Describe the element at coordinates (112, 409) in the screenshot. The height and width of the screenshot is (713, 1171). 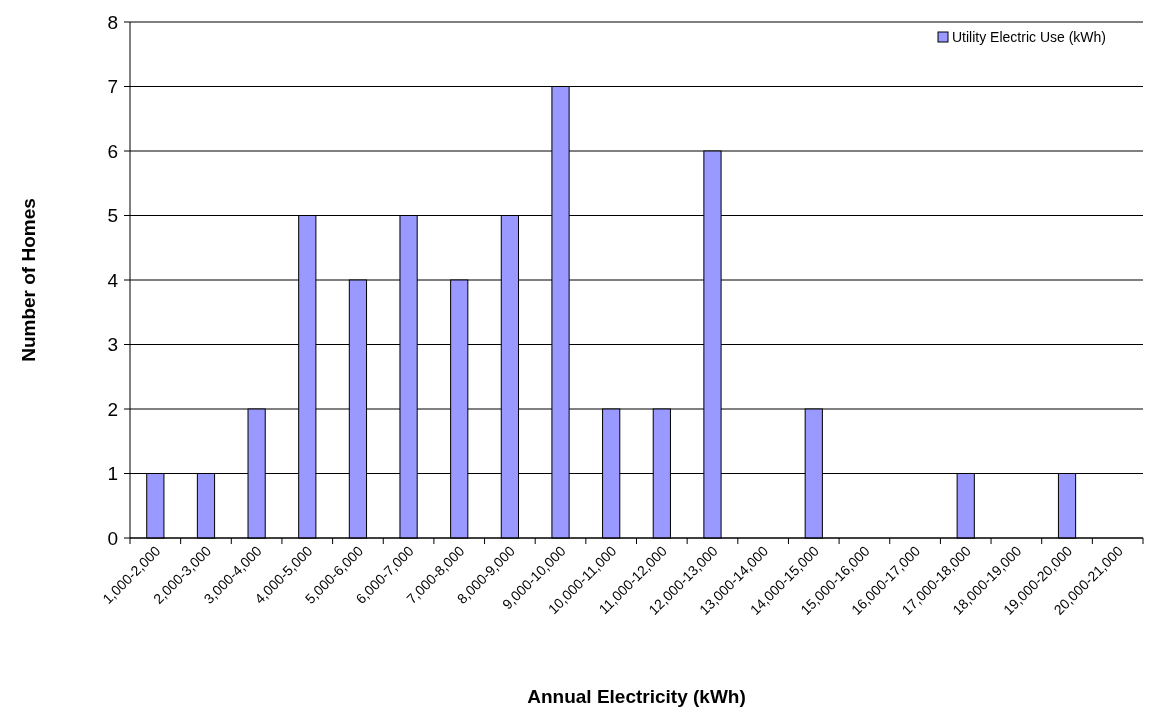
I see `y-tick-label: 2` at that location.